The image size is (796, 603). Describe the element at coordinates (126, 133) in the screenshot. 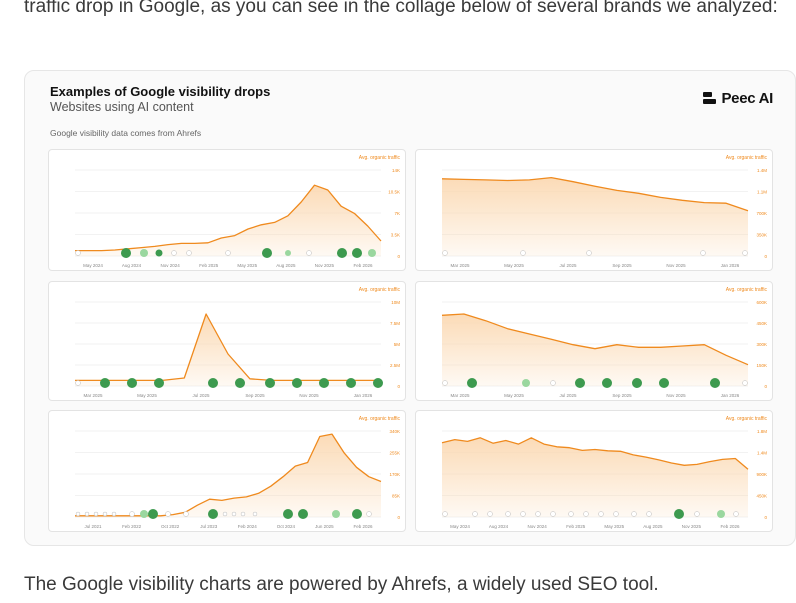

I see `data-source-note: Google visibility data comes from Ahrefs` at that location.